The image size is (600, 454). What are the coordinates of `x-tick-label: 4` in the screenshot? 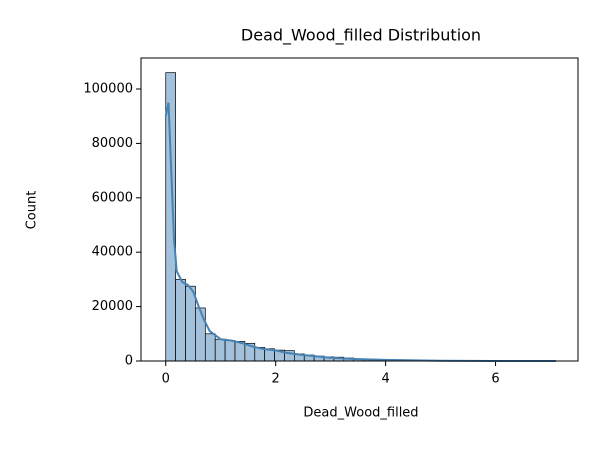 It's located at (385, 379).